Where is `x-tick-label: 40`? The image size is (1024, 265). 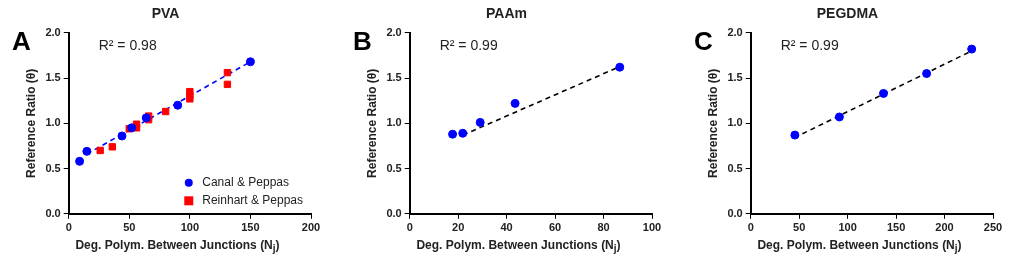
x-tick-label: 40 is located at coordinates (506, 227).